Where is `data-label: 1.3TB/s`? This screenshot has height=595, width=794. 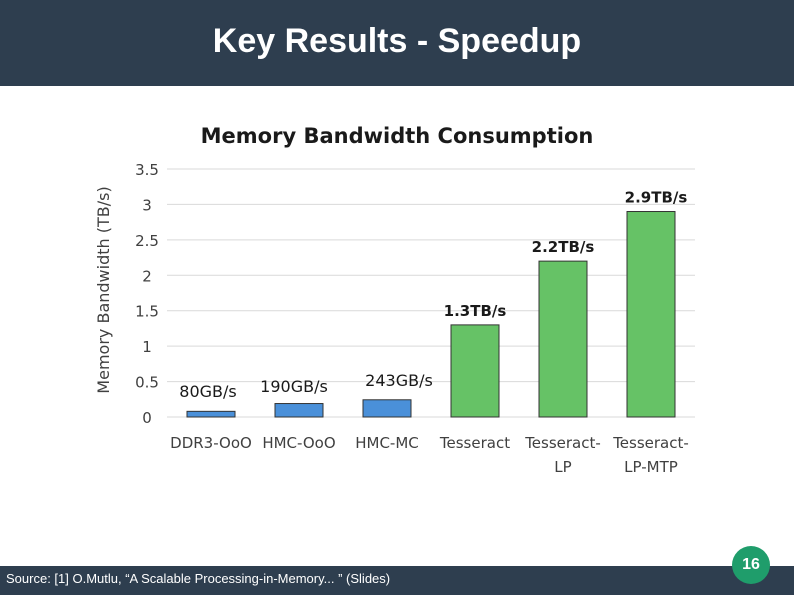
data-label: 1.3TB/s is located at coordinates (475, 311).